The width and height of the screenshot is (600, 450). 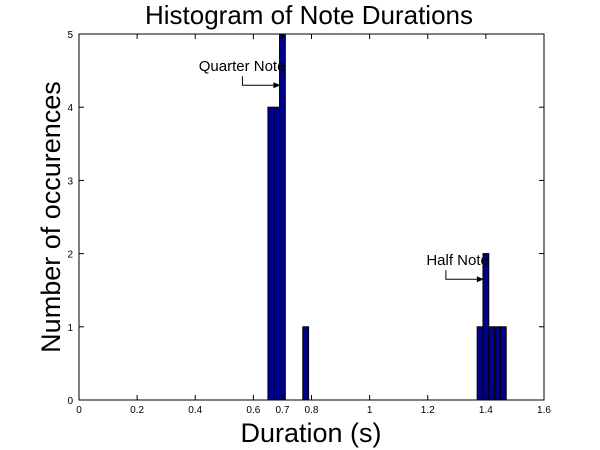 What do you see at coordinates (310, 433) in the screenshot?
I see `x-axis-label: Duration (s)` at bounding box center [310, 433].